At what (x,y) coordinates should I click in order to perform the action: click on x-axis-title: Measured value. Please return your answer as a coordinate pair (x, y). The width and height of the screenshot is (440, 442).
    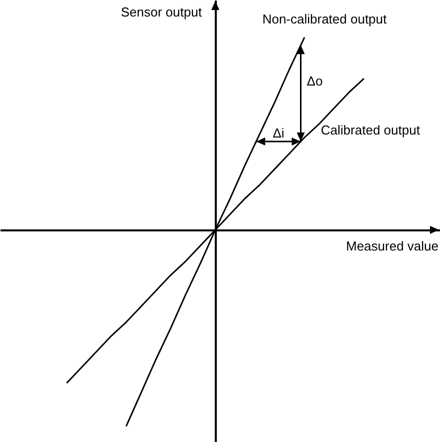
    Looking at the image, I should click on (392, 246).